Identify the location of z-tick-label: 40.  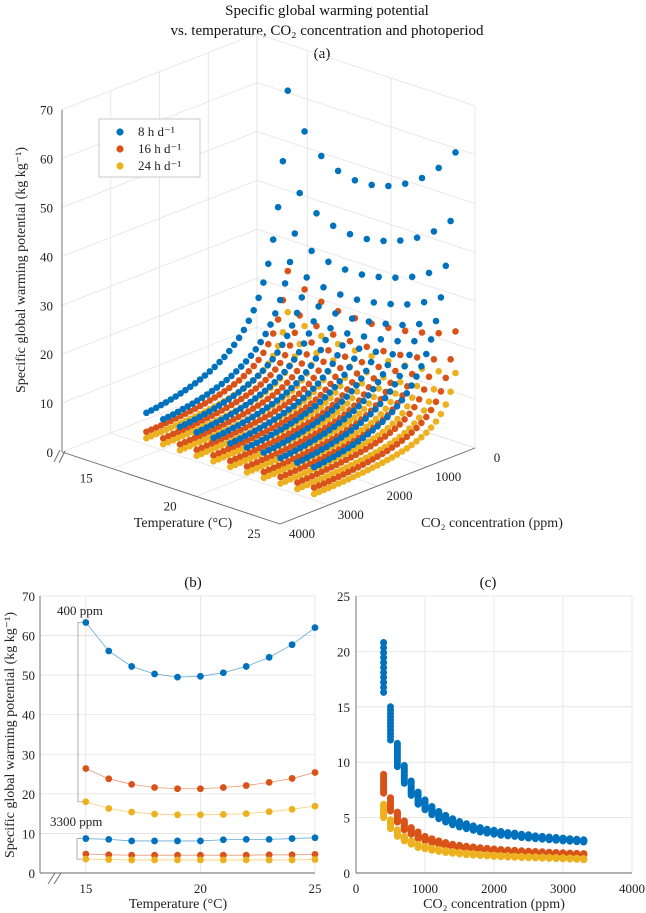
(46, 256).